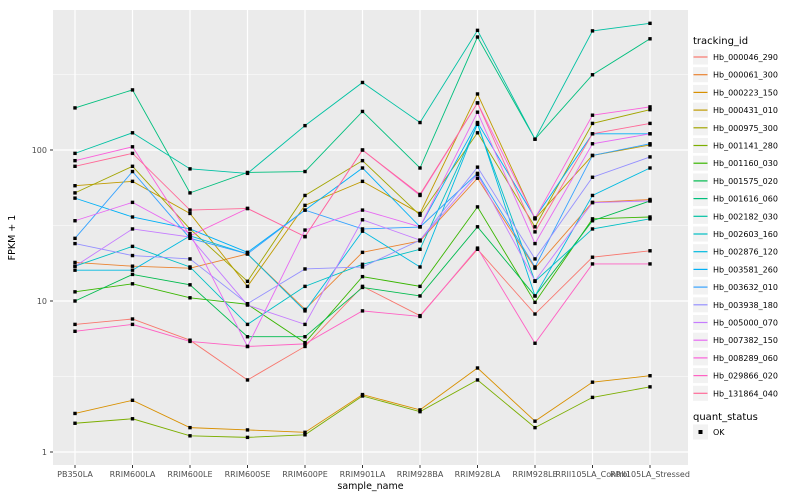 The image size is (800, 500). Describe the element at coordinates (745, 234) in the screenshot. I see `legend-entry-label: Hb_002603_160` at that location.